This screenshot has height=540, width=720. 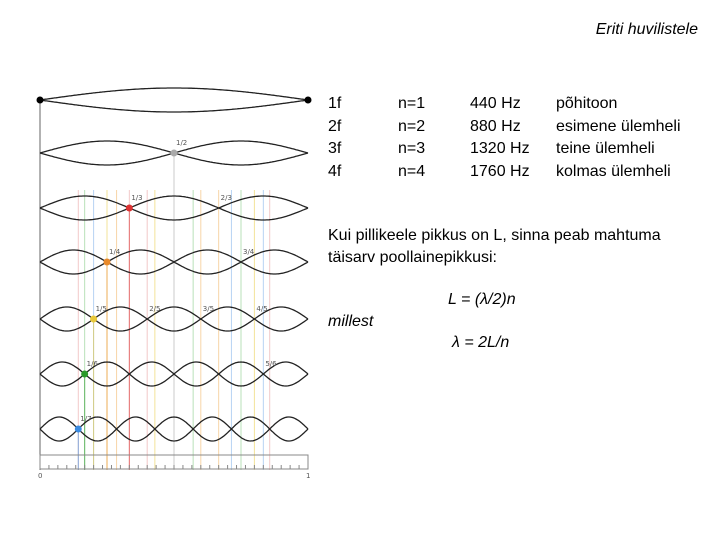 What do you see at coordinates (646, 29) in the screenshot?
I see `slide-title: Eriti huvilistele` at bounding box center [646, 29].